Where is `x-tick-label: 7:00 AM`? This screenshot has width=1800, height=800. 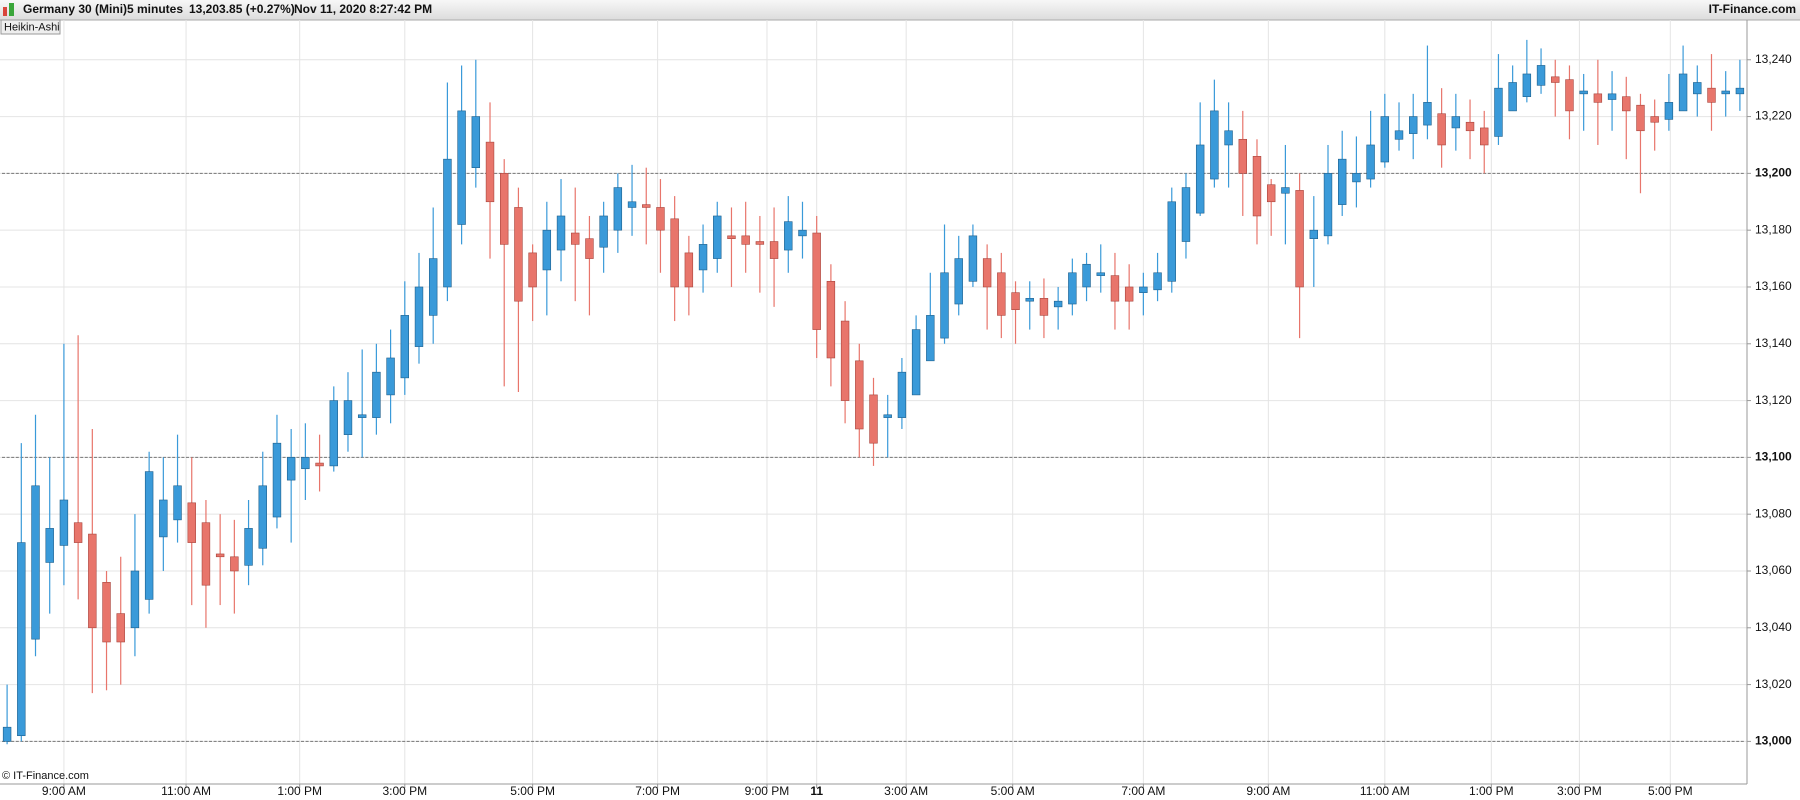 x-tick-label: 7:00 AM is located at coordinates (1143, 791).